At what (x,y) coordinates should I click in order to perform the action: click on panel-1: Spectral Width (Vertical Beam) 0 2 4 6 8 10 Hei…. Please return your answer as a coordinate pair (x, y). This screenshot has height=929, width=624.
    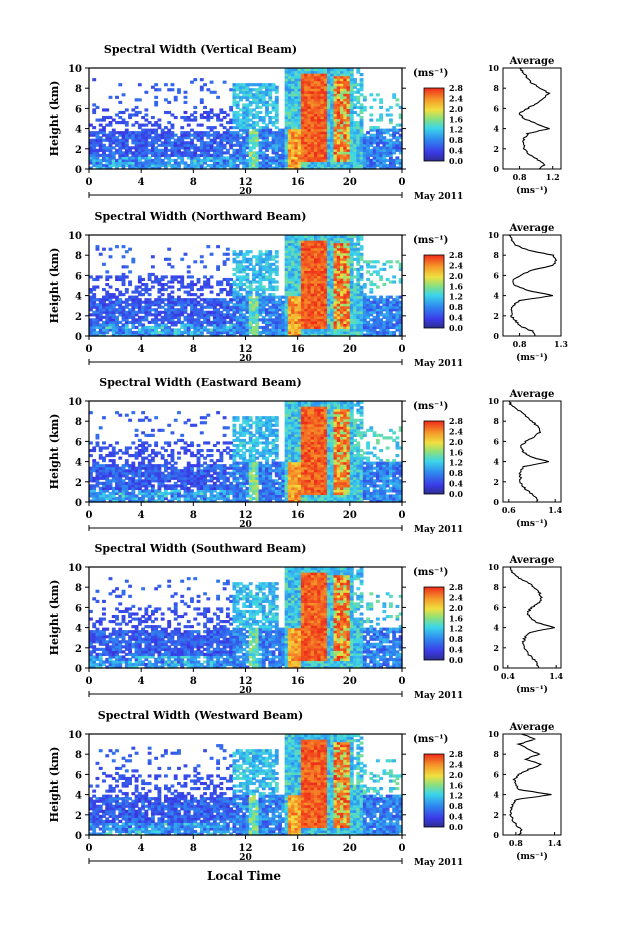
    Looking at the image, I should click on (305, 122).